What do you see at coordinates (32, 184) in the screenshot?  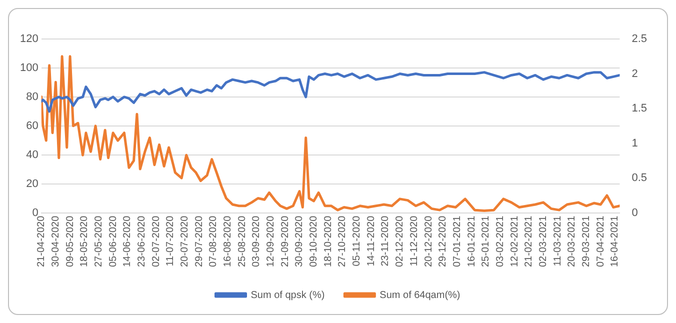 I see `y-tick-label: 20` at bounding box center [32, 184].